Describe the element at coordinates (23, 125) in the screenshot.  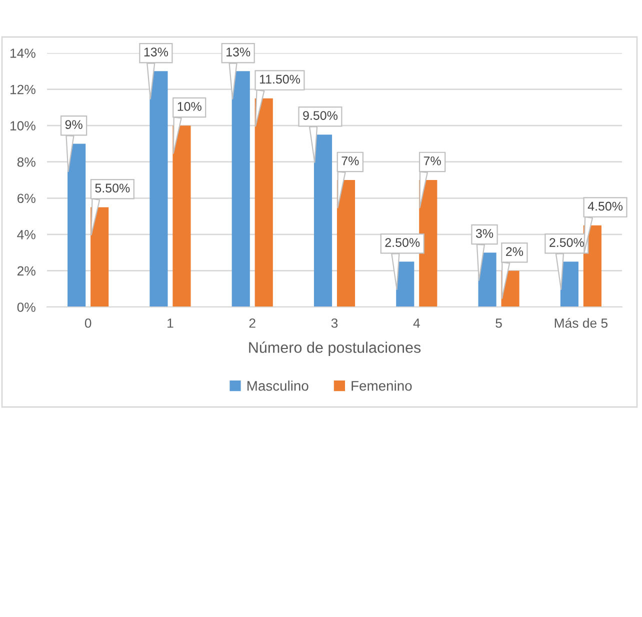
I see `y-tick-label: 10%` at that location.